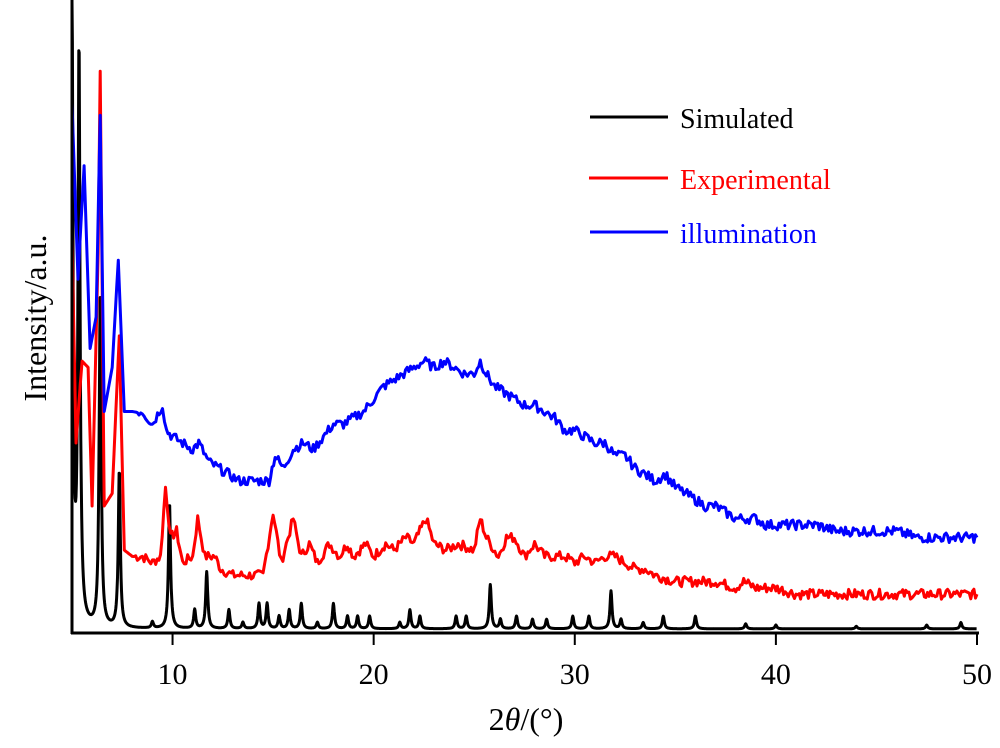 The width and height of the screenshot is (1000, 748). I want to click on legend-item-illumination: illumination, so click(703, 234).